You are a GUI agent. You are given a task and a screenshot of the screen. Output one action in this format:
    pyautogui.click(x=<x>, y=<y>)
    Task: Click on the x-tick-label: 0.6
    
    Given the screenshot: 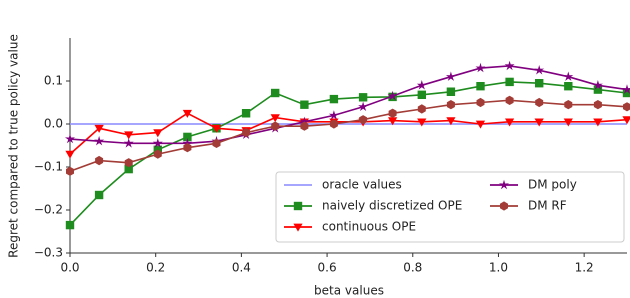 What is the action you would take?
    pyautogui.click(x=327, y=268)
    